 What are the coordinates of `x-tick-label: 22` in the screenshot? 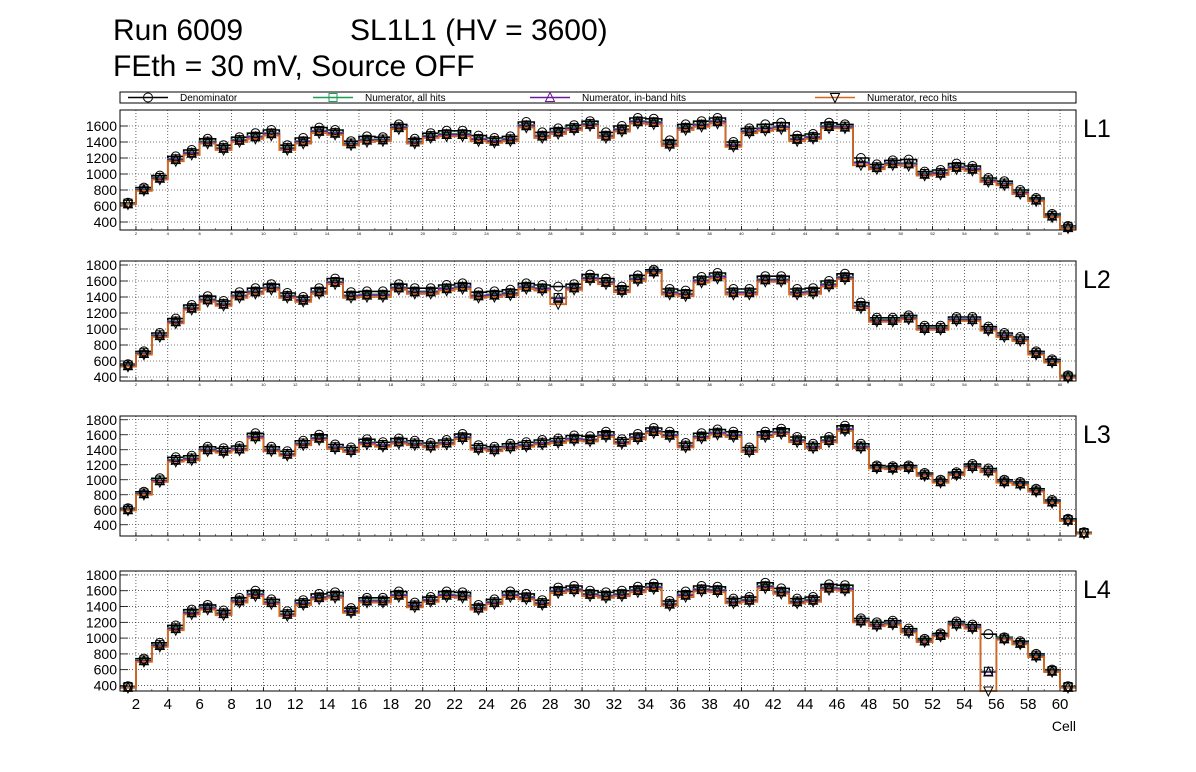 It's located at (454, 384).